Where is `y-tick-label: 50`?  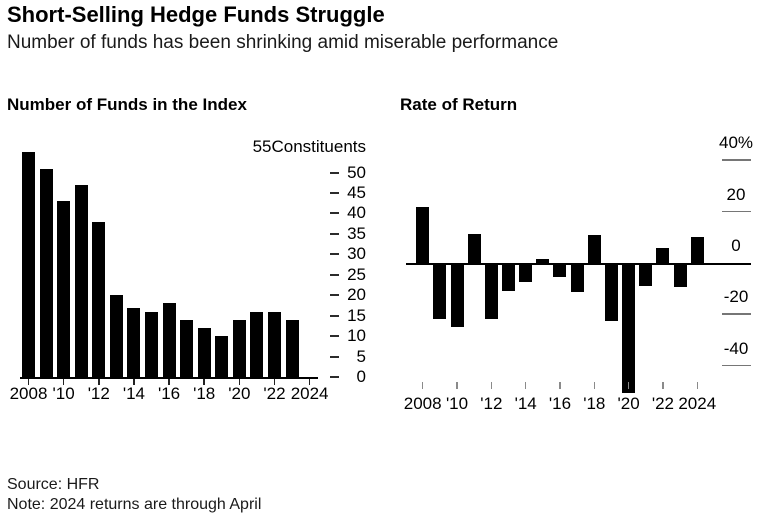
y-tick-label: 50 is located at coordinates (356, 172).